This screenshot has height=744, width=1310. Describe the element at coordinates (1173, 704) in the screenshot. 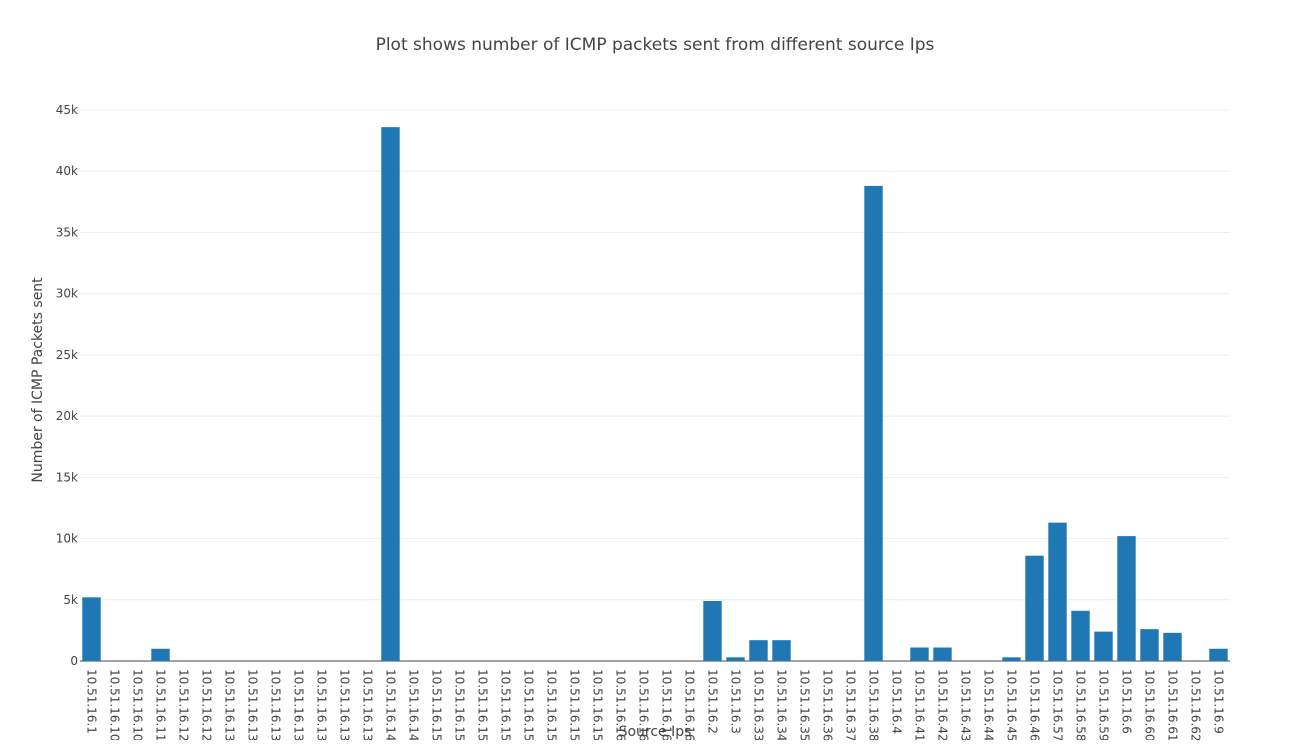

I see `x-tick-label: 10.51.16.61` at that location.